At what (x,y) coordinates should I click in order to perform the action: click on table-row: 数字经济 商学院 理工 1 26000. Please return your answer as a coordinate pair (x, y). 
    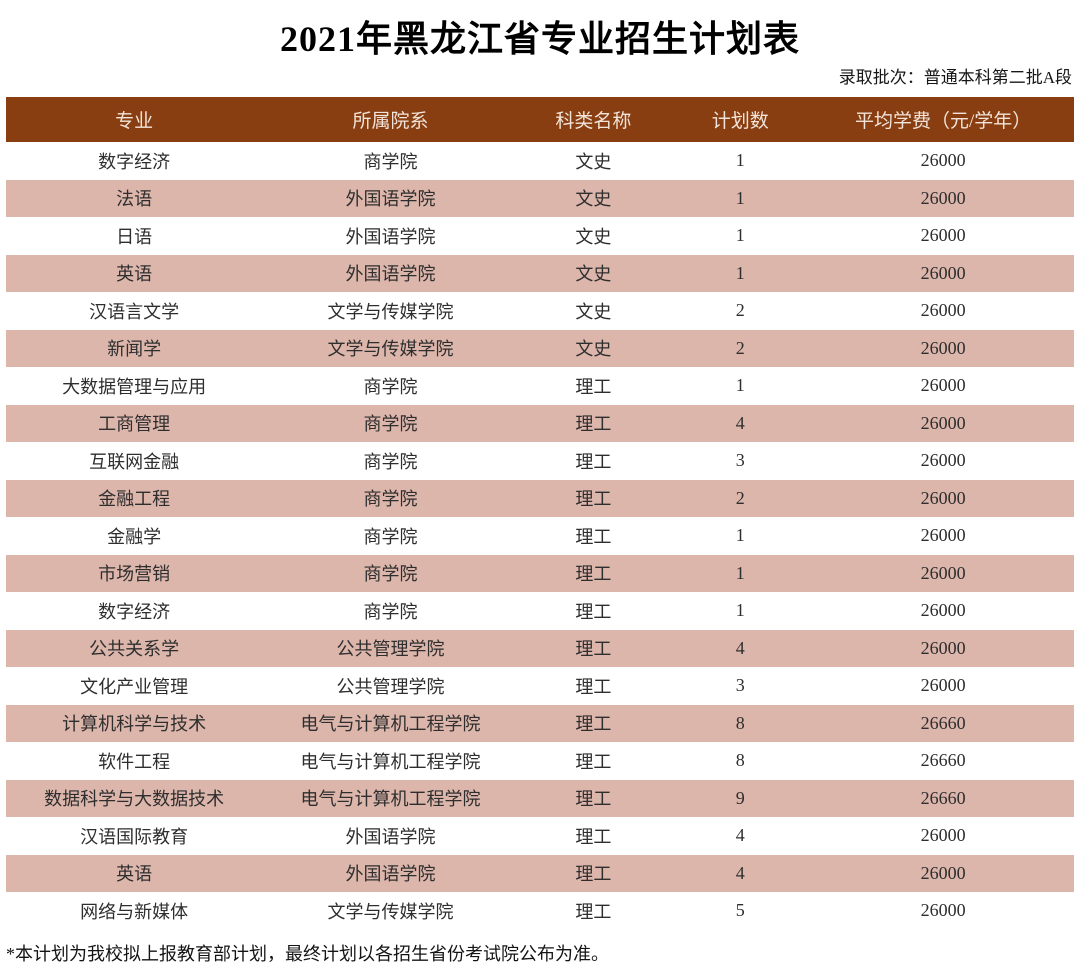
    Looking at the image, I should click on (540, 611).